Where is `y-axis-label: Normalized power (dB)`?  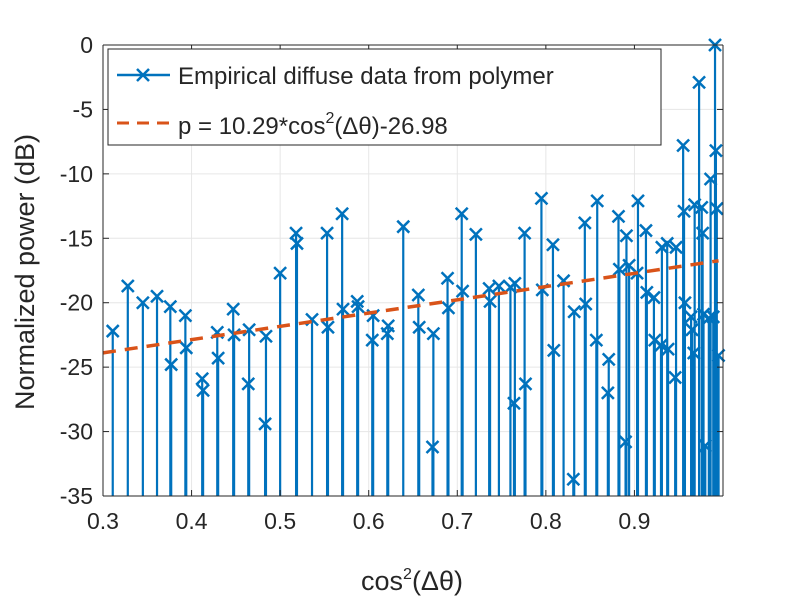 y-axis-label: Normalized power (dB) is located at coordinates (25, 272).